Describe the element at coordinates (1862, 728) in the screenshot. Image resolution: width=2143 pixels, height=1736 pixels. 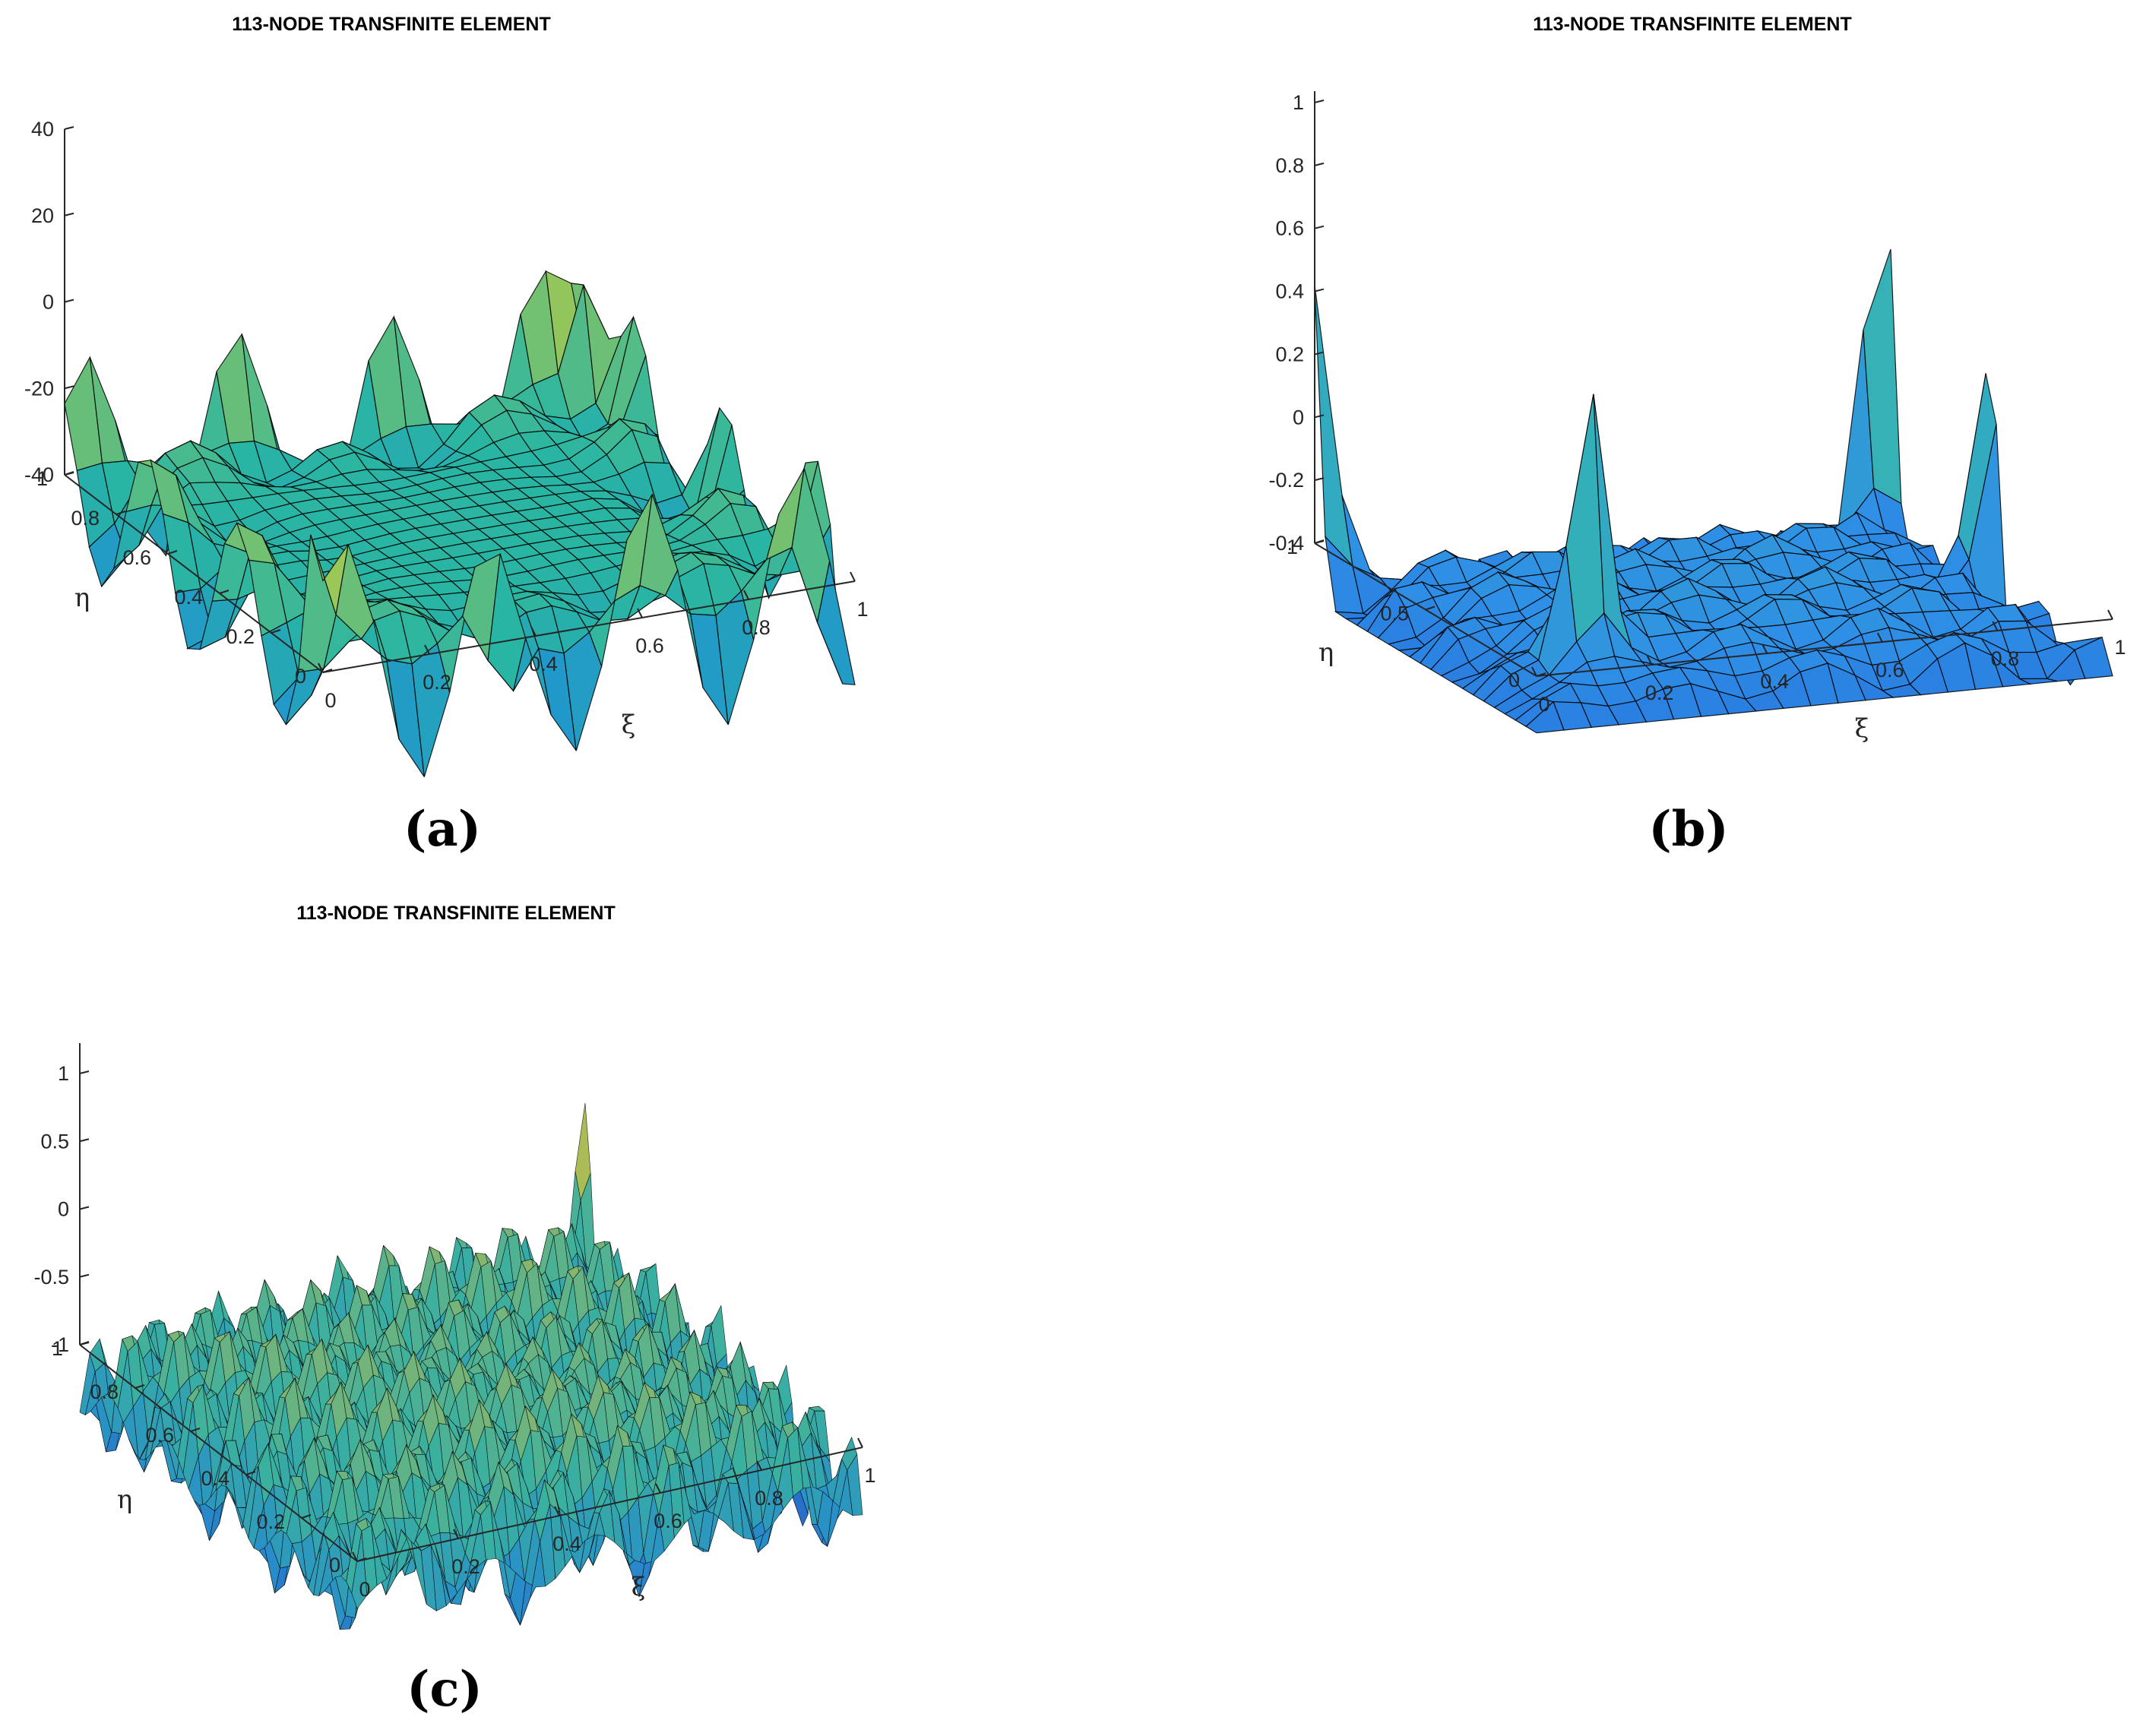
I see `chart-b-xlabel: ξ` at that location.